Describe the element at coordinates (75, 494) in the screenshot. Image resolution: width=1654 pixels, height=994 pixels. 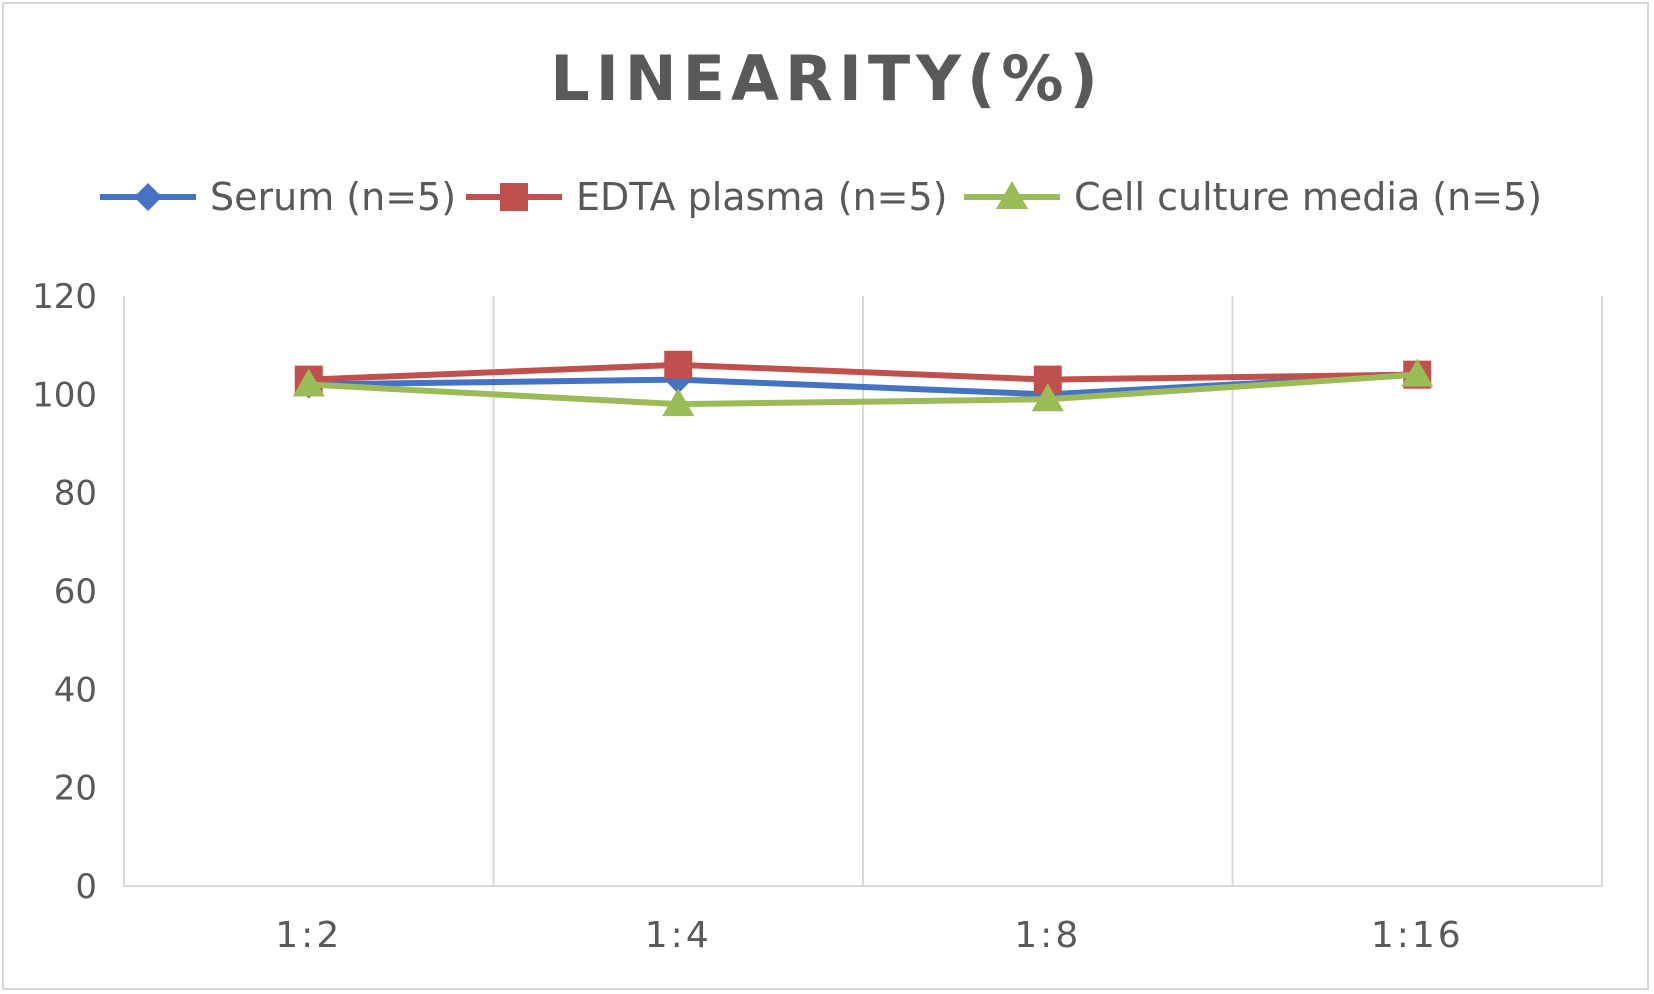
I see `y-tick-label: 80` at that location.